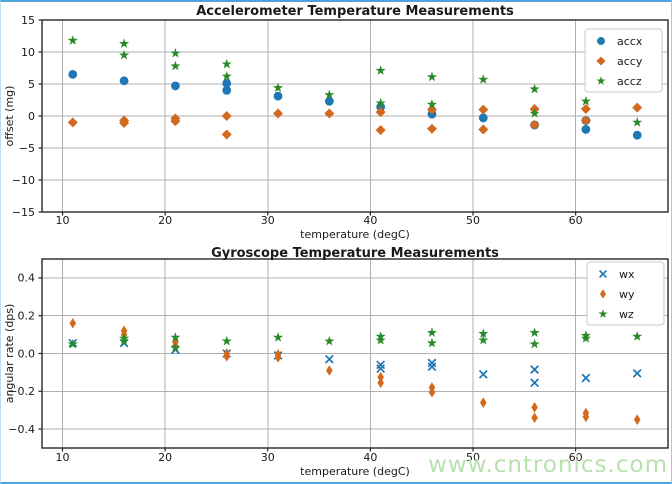 This screenshot has width=672, height=484. I want to click on series-accx, so click(355, 105).